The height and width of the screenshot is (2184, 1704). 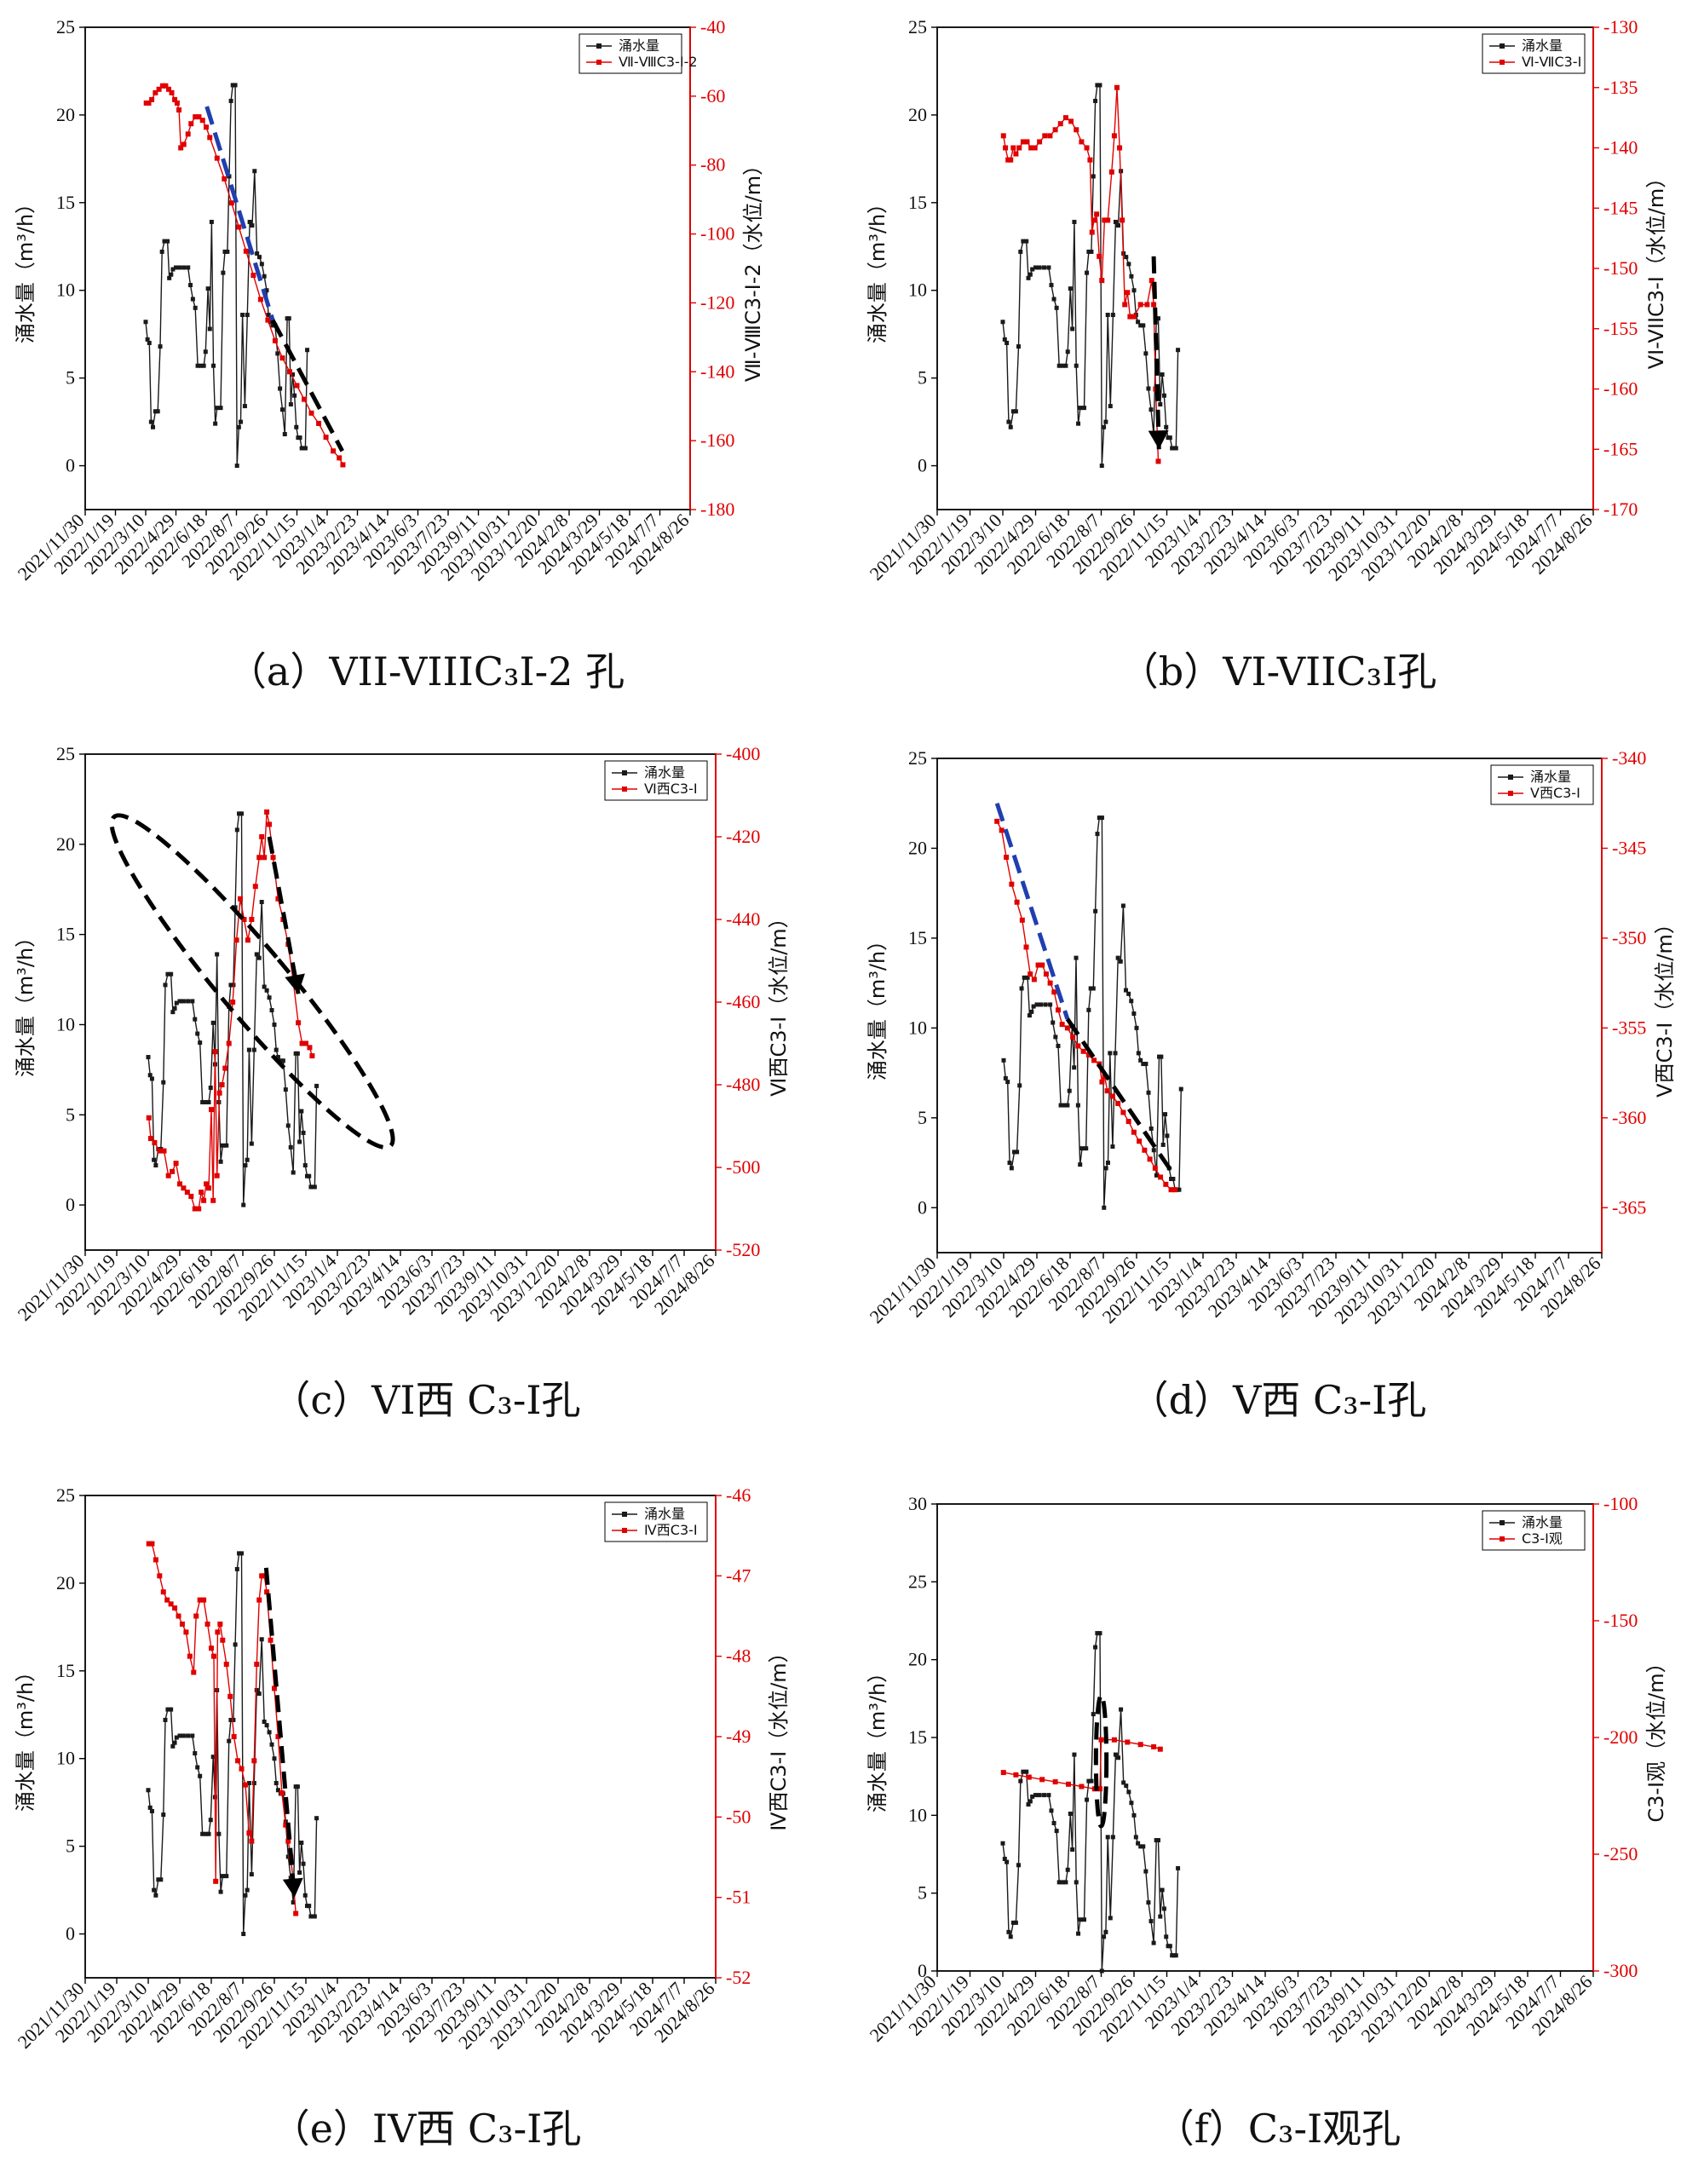 I want to click on caption-c: （c）VI西 C₃-I孔, so click(x=426, y=1400).